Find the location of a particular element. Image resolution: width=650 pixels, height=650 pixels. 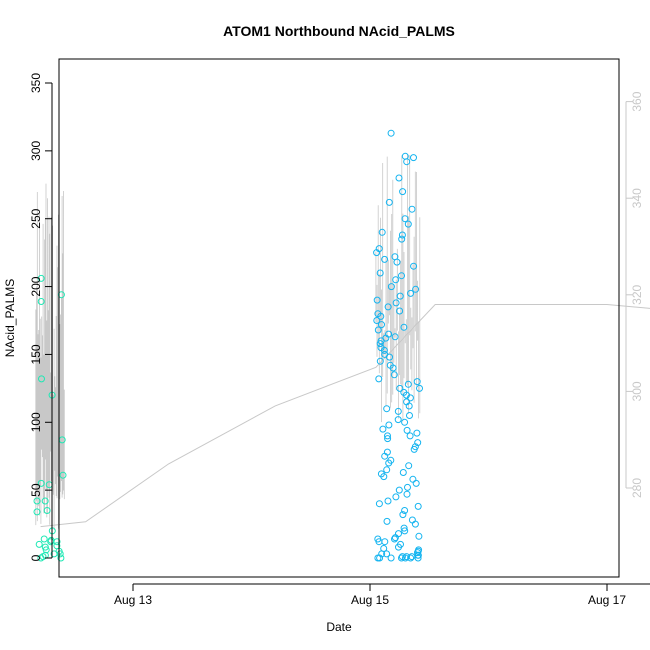

y2-tick-label: 280 is located at coordinates (637, 488).